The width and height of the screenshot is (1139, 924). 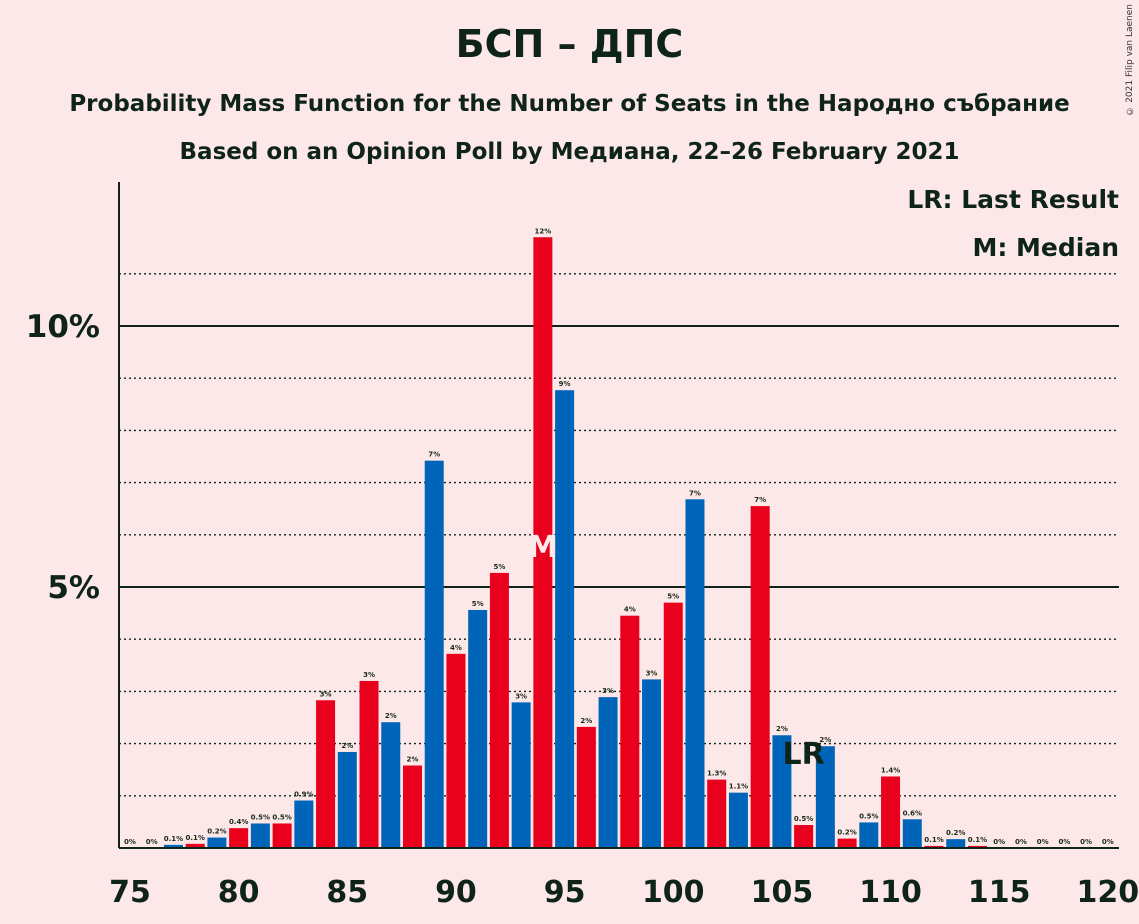 What do you see at coordinates (63, 327) in the screenshot?
I see `y-tick-label: 10%` at bounding box center [63, 327].